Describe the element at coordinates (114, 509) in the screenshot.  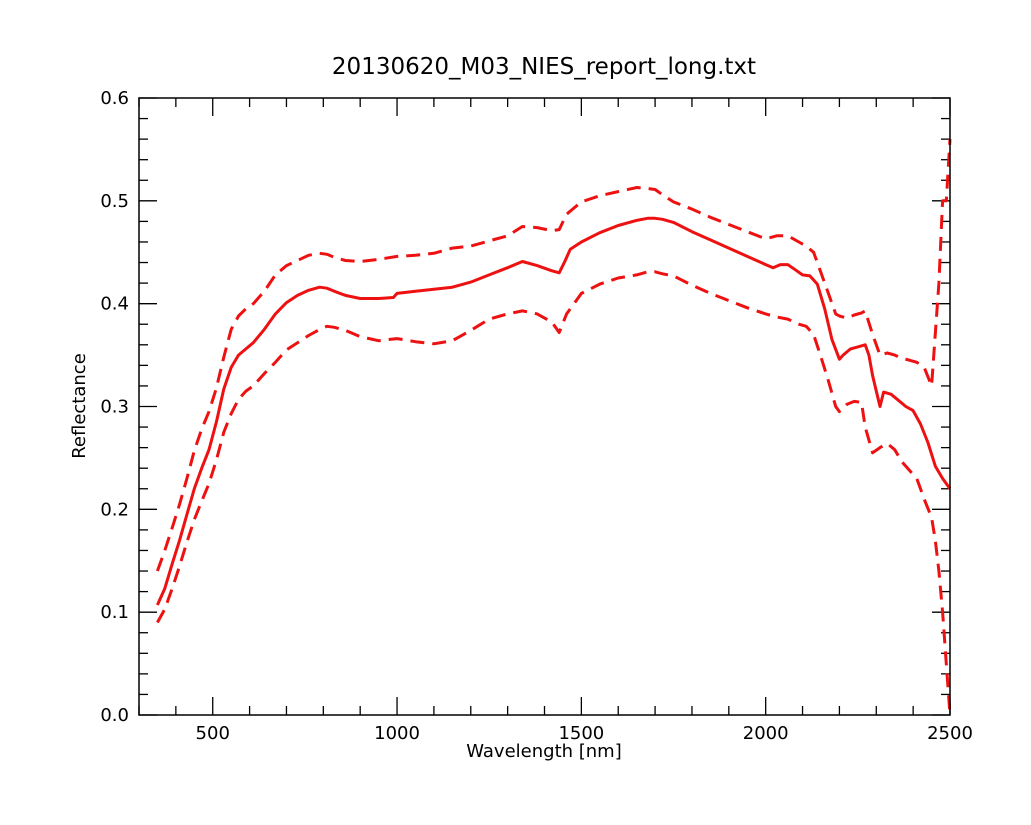
I see `y-tick-label: 0.2` at that location.